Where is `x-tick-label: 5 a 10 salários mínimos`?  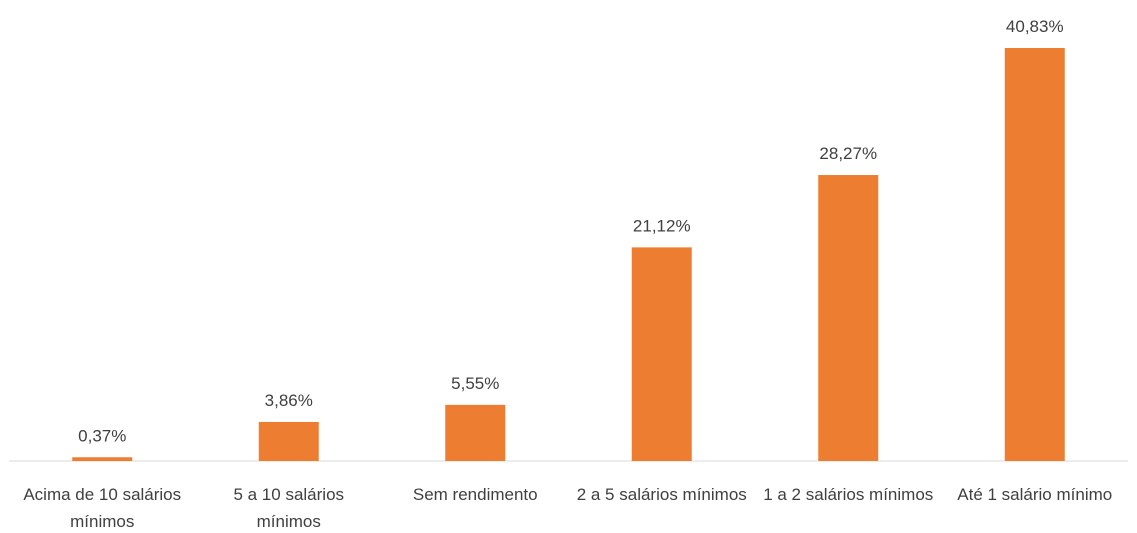
x-tick-label: 5 a 10 salários mínimos is located at coordinates (289, 508).